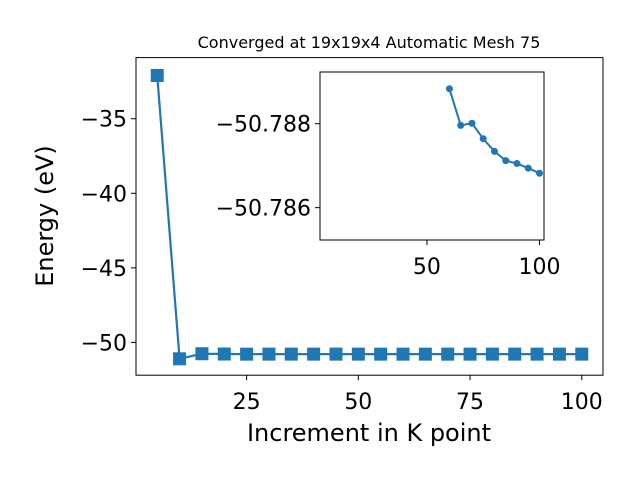  I want to click on inset-x-tick-label: 100, so click(539, 267).